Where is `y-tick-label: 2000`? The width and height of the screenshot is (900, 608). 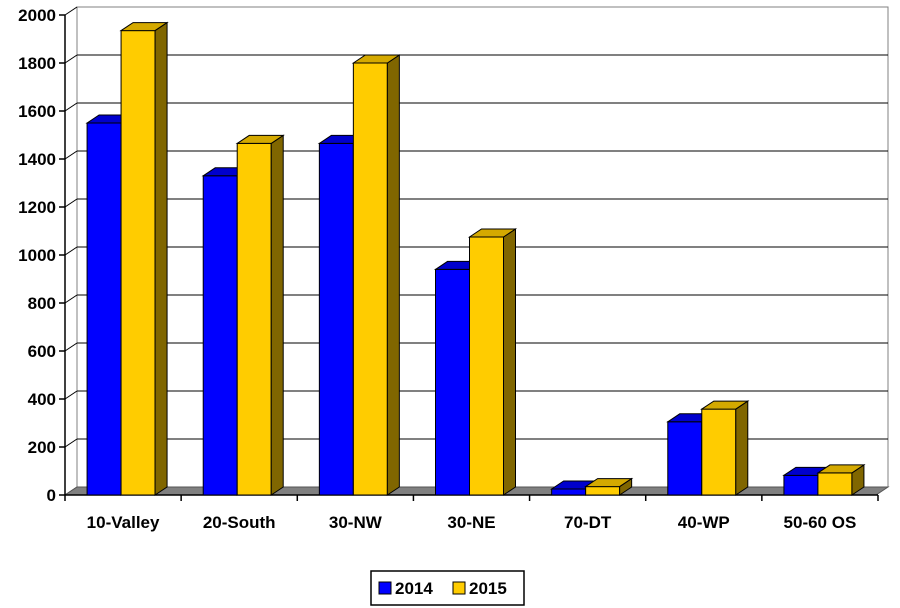
y-tick-label: 2000 is located at coordinates (37, 15).